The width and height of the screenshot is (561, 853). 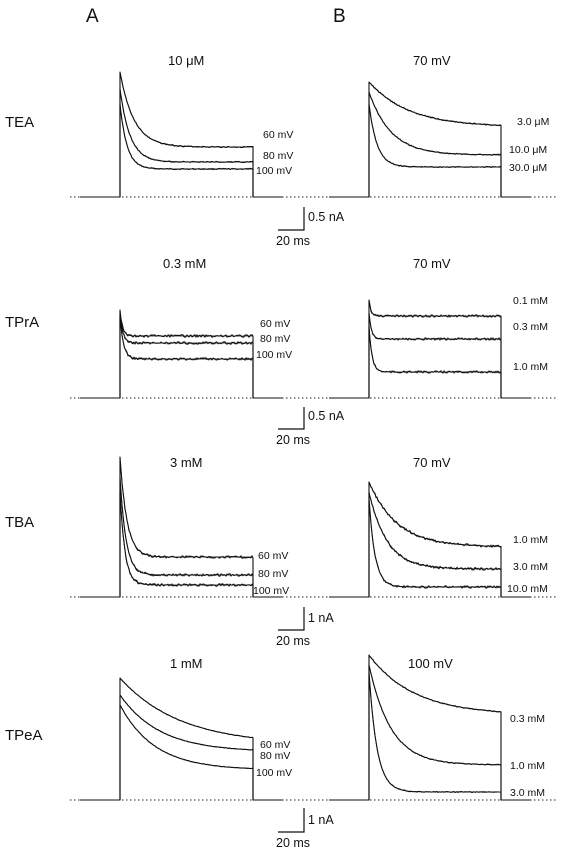 What do you see at coordinates (186, 60) in the screenshot?
I see `condition-tea-a: 10 μM` at bounding box center [186, 60].